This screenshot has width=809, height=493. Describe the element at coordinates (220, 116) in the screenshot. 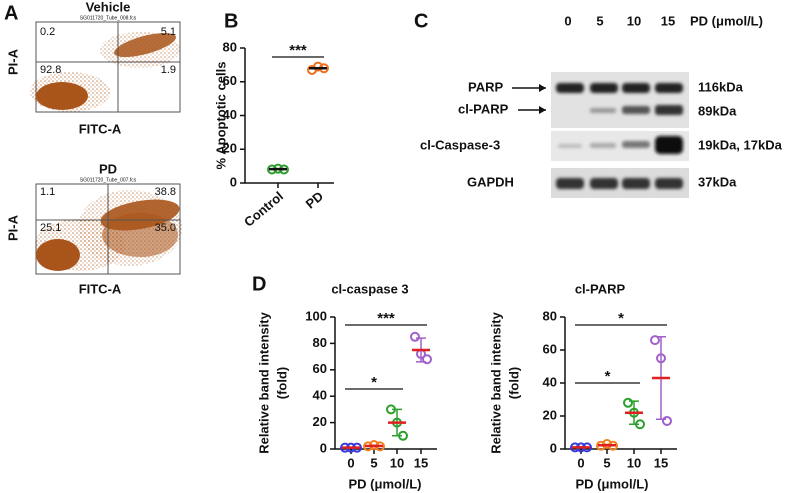

I see `y-axis-label: % Apoptotic cells` at that location.